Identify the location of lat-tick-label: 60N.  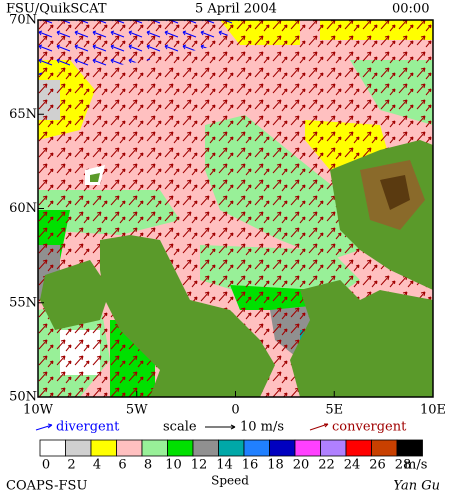
(23, 208).